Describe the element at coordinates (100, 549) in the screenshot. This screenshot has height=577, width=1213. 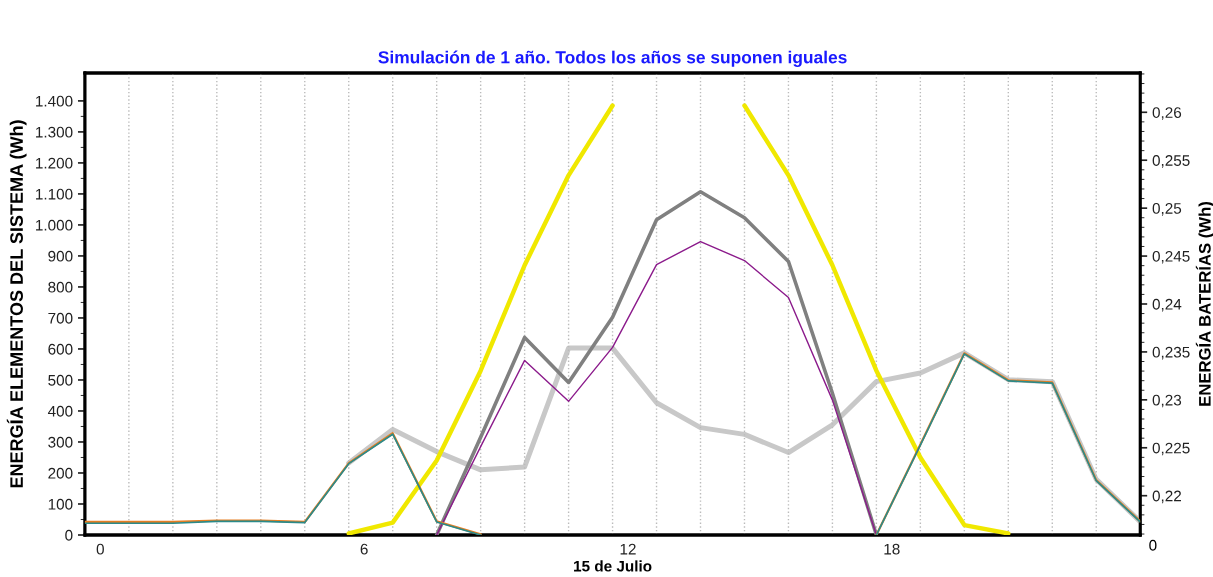
I see `x-tick-label: 0` at that location.